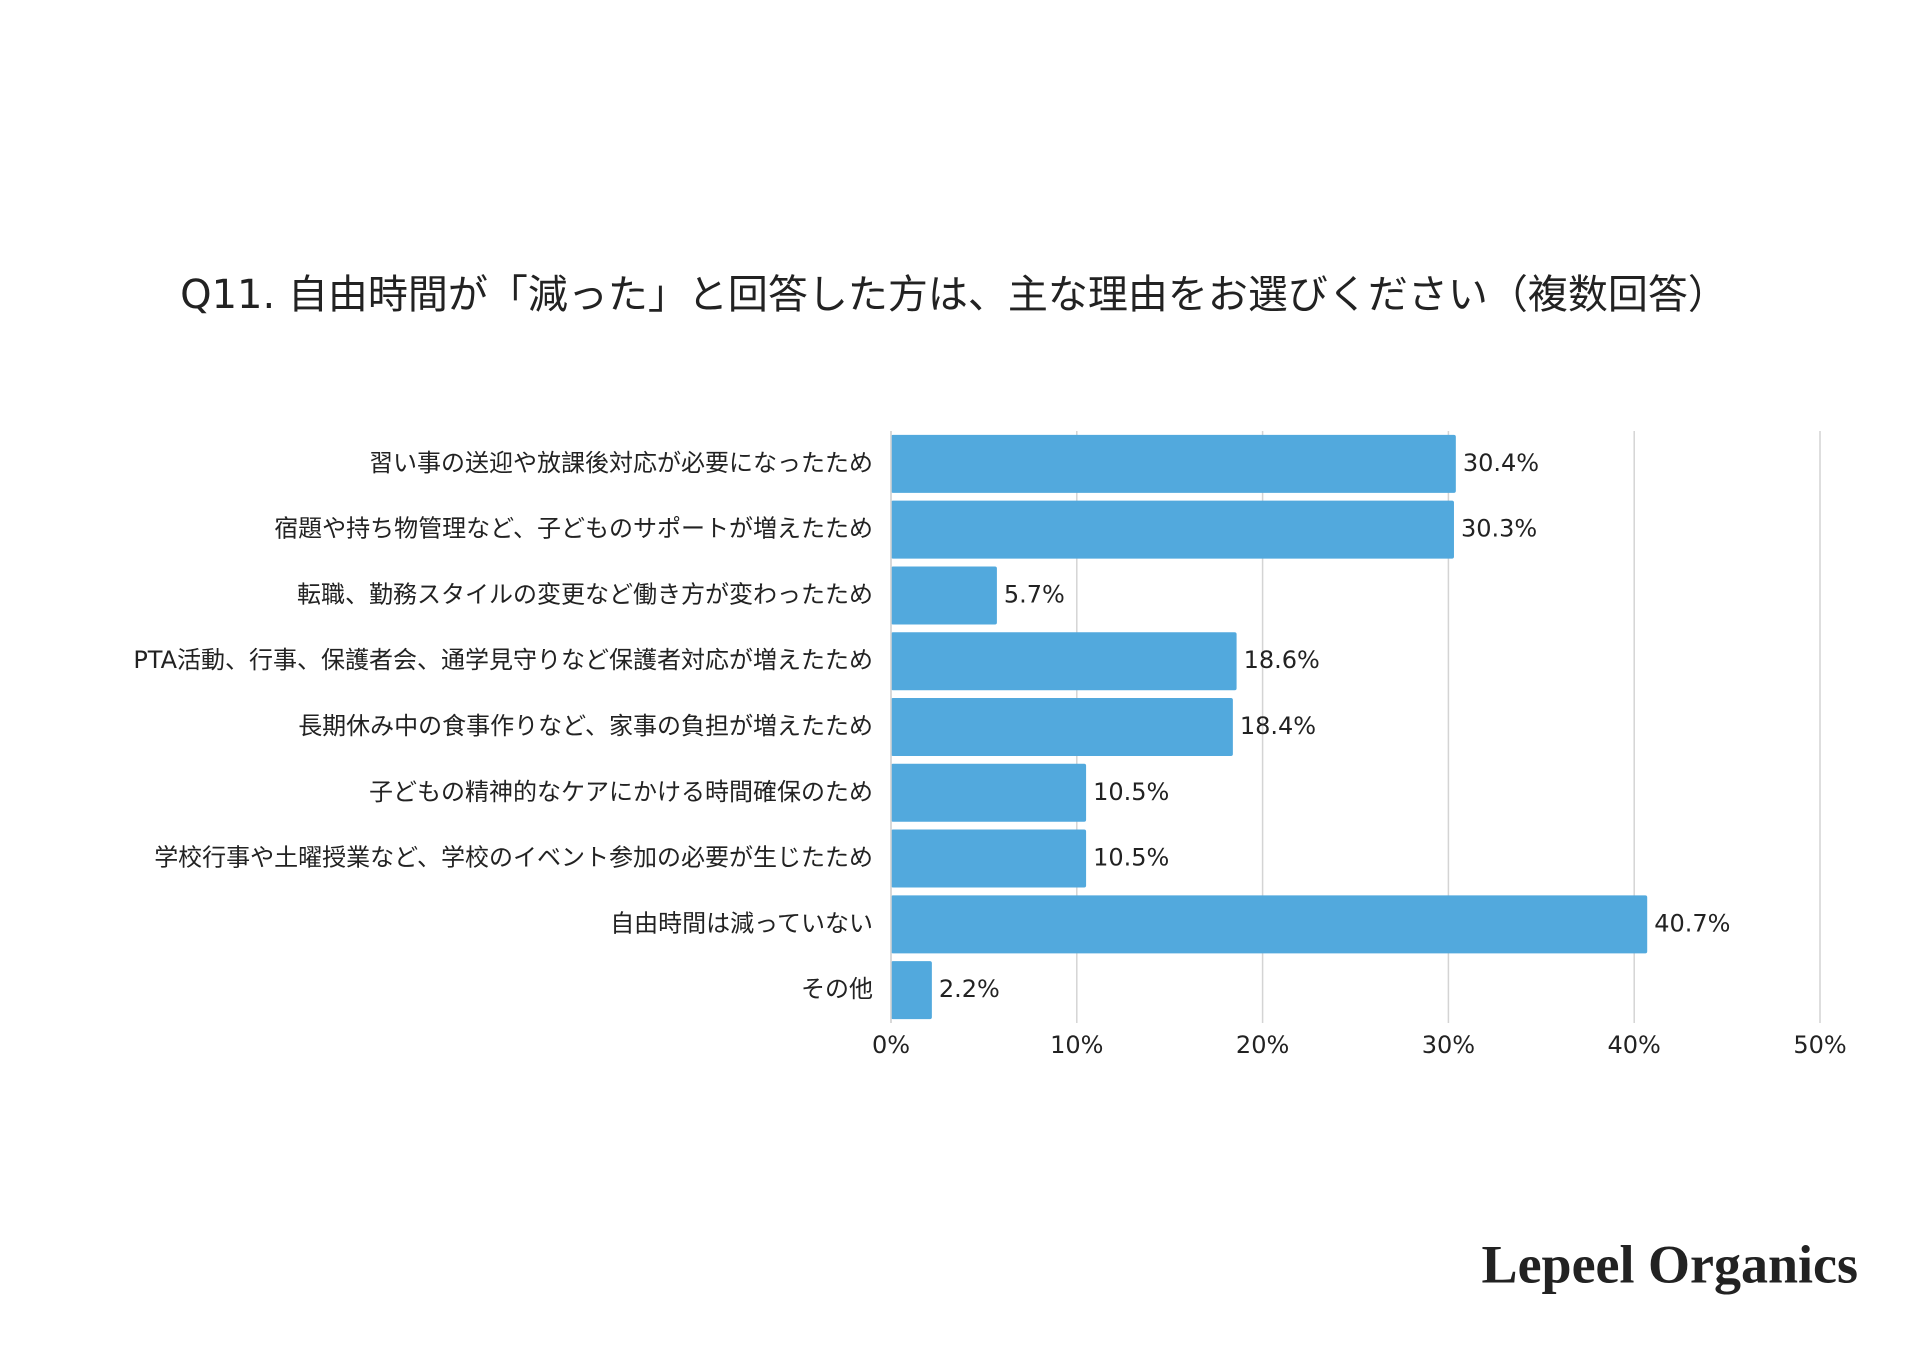 The height and width of the screenshot is (1350, 1909). I want to click on x-tick-label: 40%, so click(1634, 1045).